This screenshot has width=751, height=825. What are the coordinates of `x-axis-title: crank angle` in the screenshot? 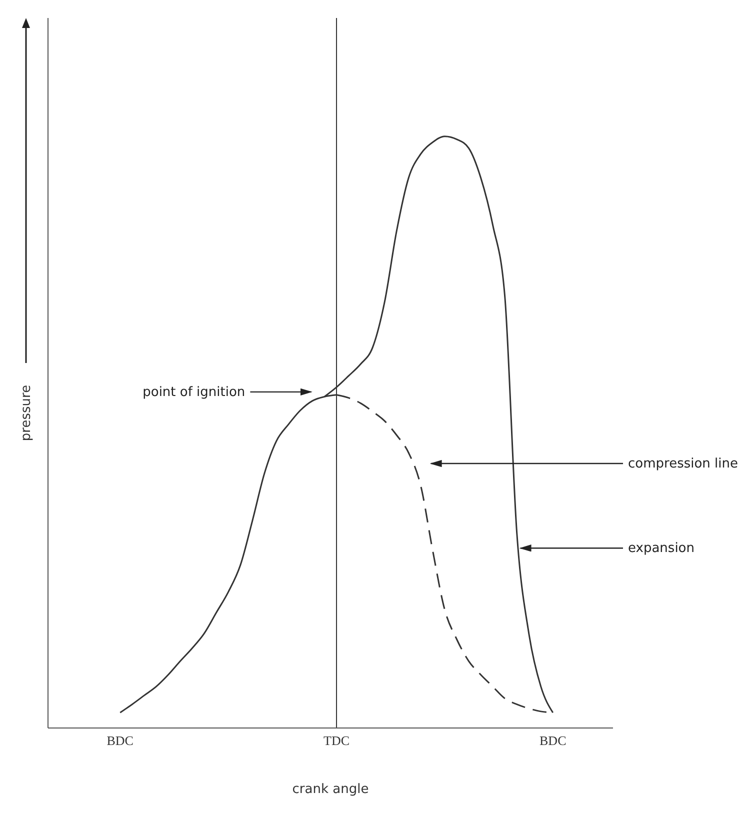 It's located at (330, 789).